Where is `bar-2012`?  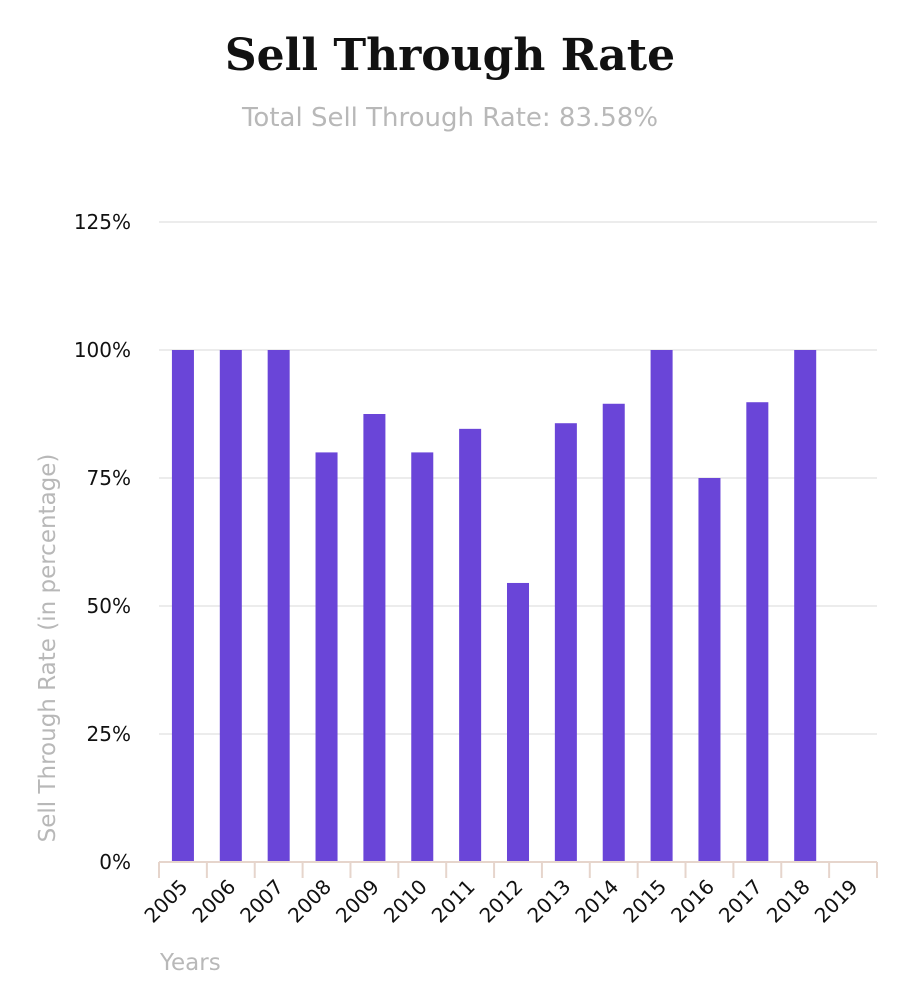
bar-2012 is located at coordinates (518, 722).